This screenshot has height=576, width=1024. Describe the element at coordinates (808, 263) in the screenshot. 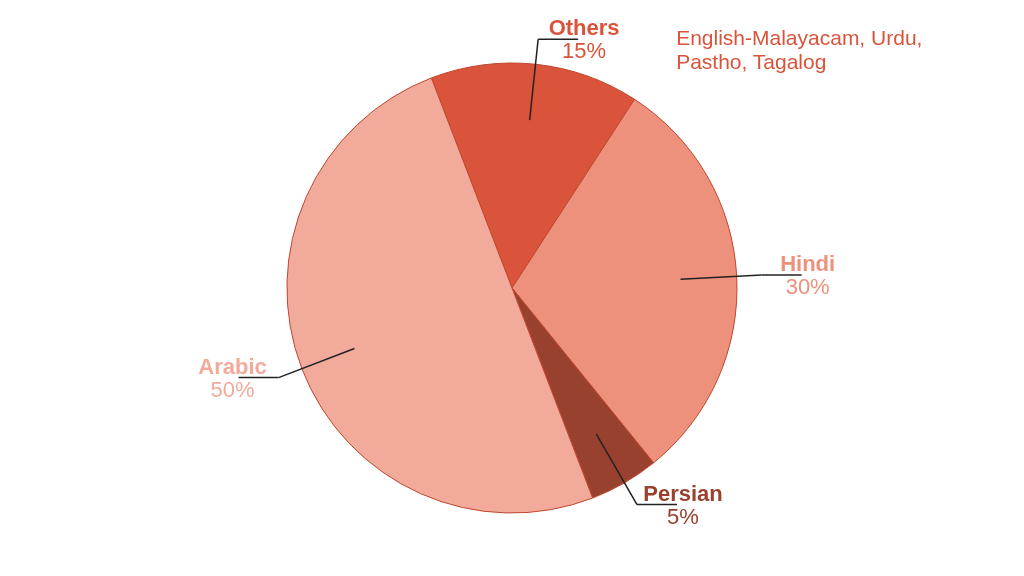

I see `slice-label: Hindi` at that location.